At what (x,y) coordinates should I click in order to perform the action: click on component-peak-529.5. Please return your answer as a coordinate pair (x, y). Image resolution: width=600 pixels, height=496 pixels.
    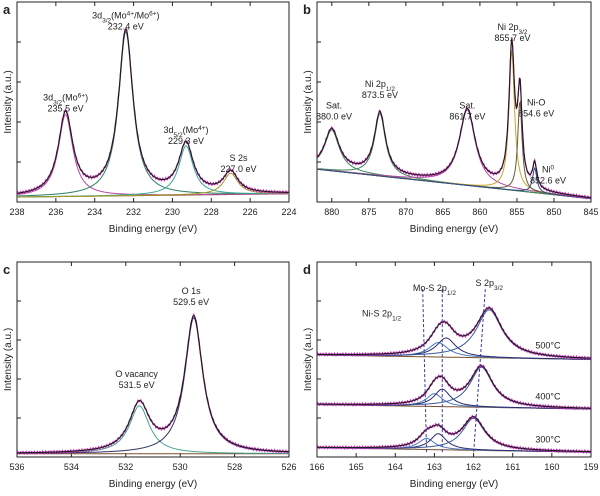
    Looking at the image, I should click on (153, 385).